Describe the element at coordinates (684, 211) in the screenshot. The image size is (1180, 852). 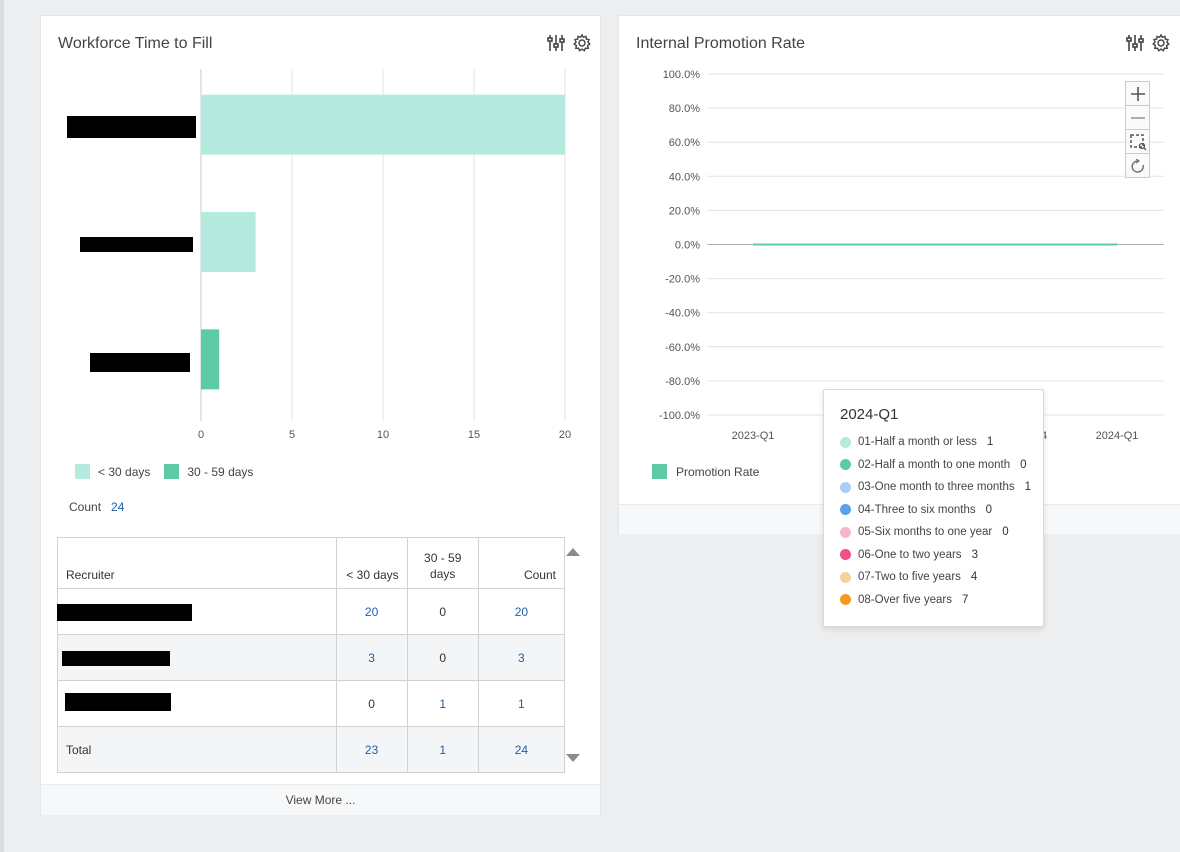
I see `y-tick-label: 20.0%` at that location.